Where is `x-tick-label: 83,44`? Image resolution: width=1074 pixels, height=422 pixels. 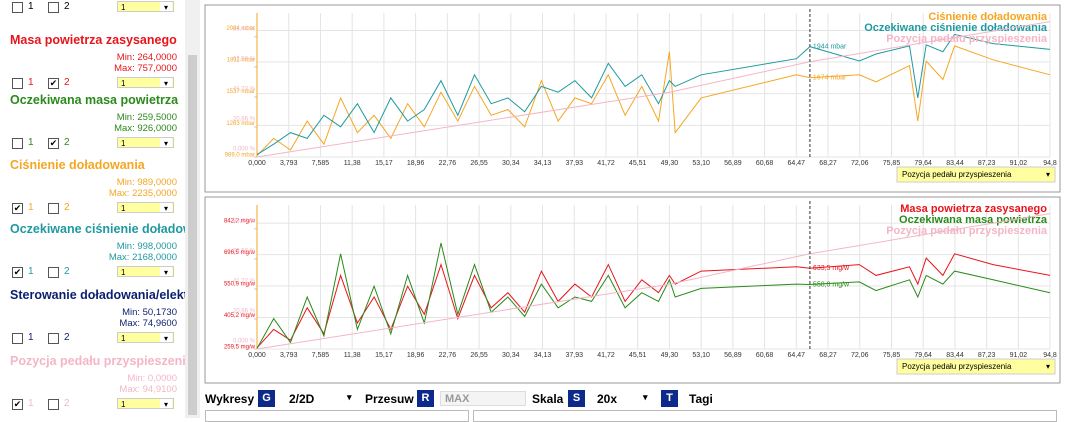
x-tick-label: 83,44 is located at coordinates (955, 163).